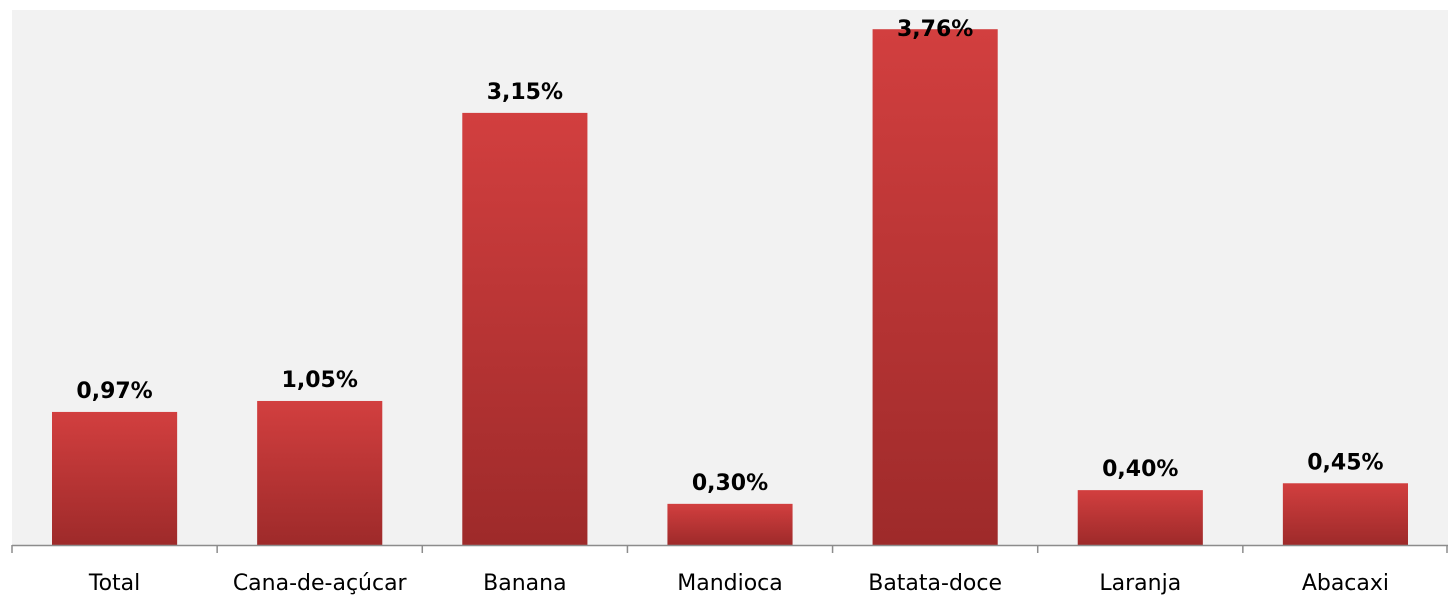  What do you see at coordinates (320, 583) in the screenshot?
I see `x-tick-label-2: Cana-de-açúcar` at bounding box center [320, 583].